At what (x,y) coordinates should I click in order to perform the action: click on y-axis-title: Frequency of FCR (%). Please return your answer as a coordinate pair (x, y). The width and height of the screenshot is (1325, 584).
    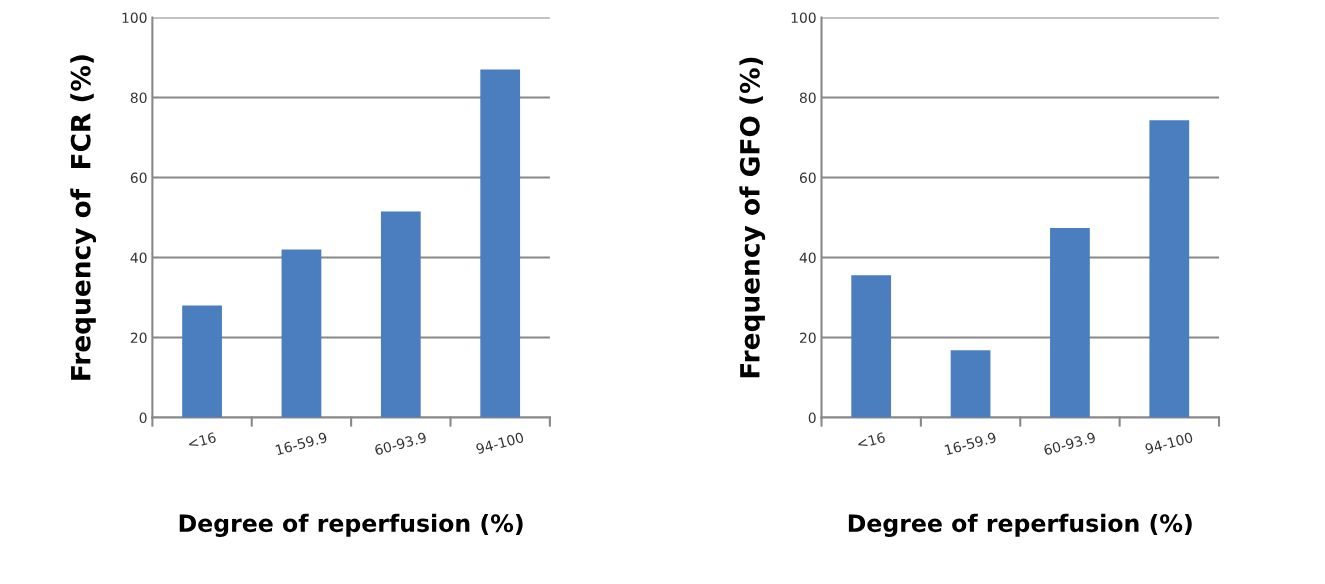
    Looking at the image, I should click on (83, 217).